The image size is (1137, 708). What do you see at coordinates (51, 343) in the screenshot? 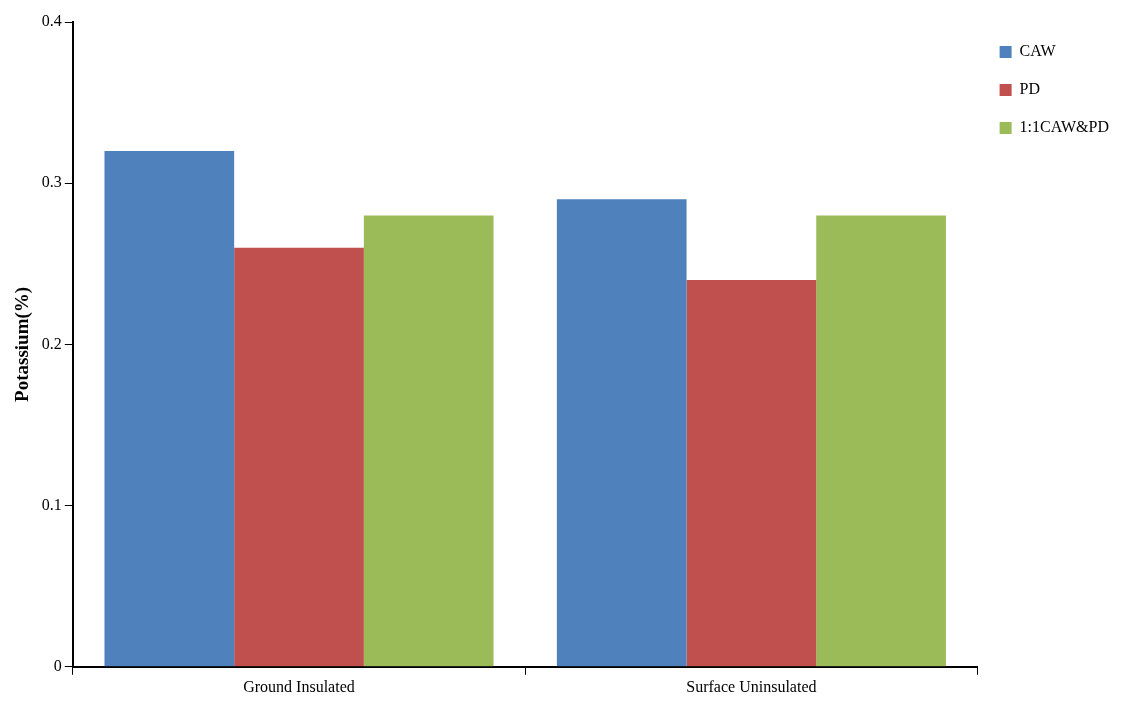
I see `y-tick-label: 0.2` at bounding box center [51, 343].